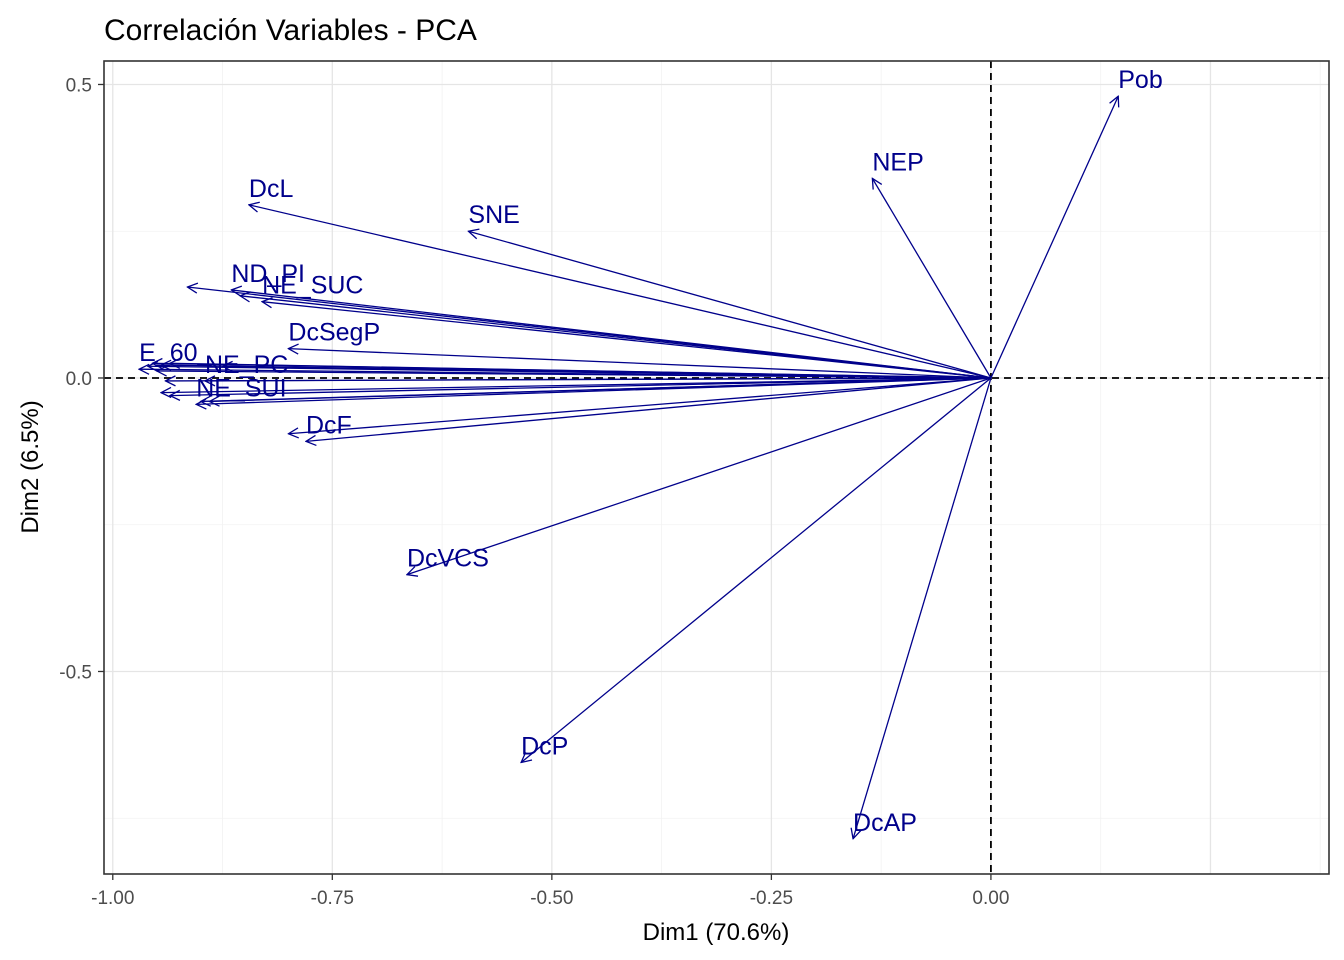  I want to click on arrow-dcf, so click(648, 409).